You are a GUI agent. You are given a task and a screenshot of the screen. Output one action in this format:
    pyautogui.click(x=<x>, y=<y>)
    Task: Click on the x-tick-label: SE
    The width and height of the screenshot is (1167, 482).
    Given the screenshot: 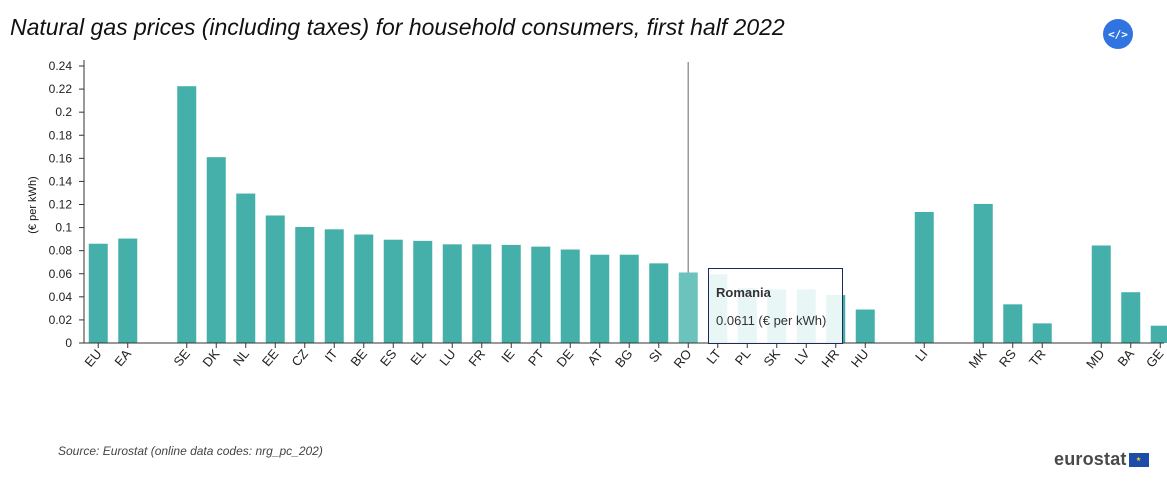 What is the action you would take?
    pyautogui.click(x=181, y=357)
    